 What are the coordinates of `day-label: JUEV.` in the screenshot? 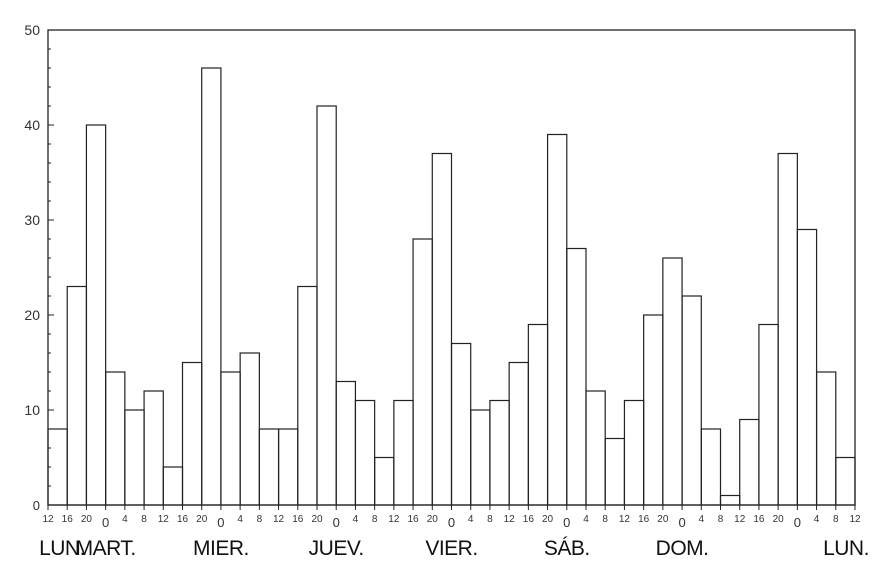 It's located at (336, 548).